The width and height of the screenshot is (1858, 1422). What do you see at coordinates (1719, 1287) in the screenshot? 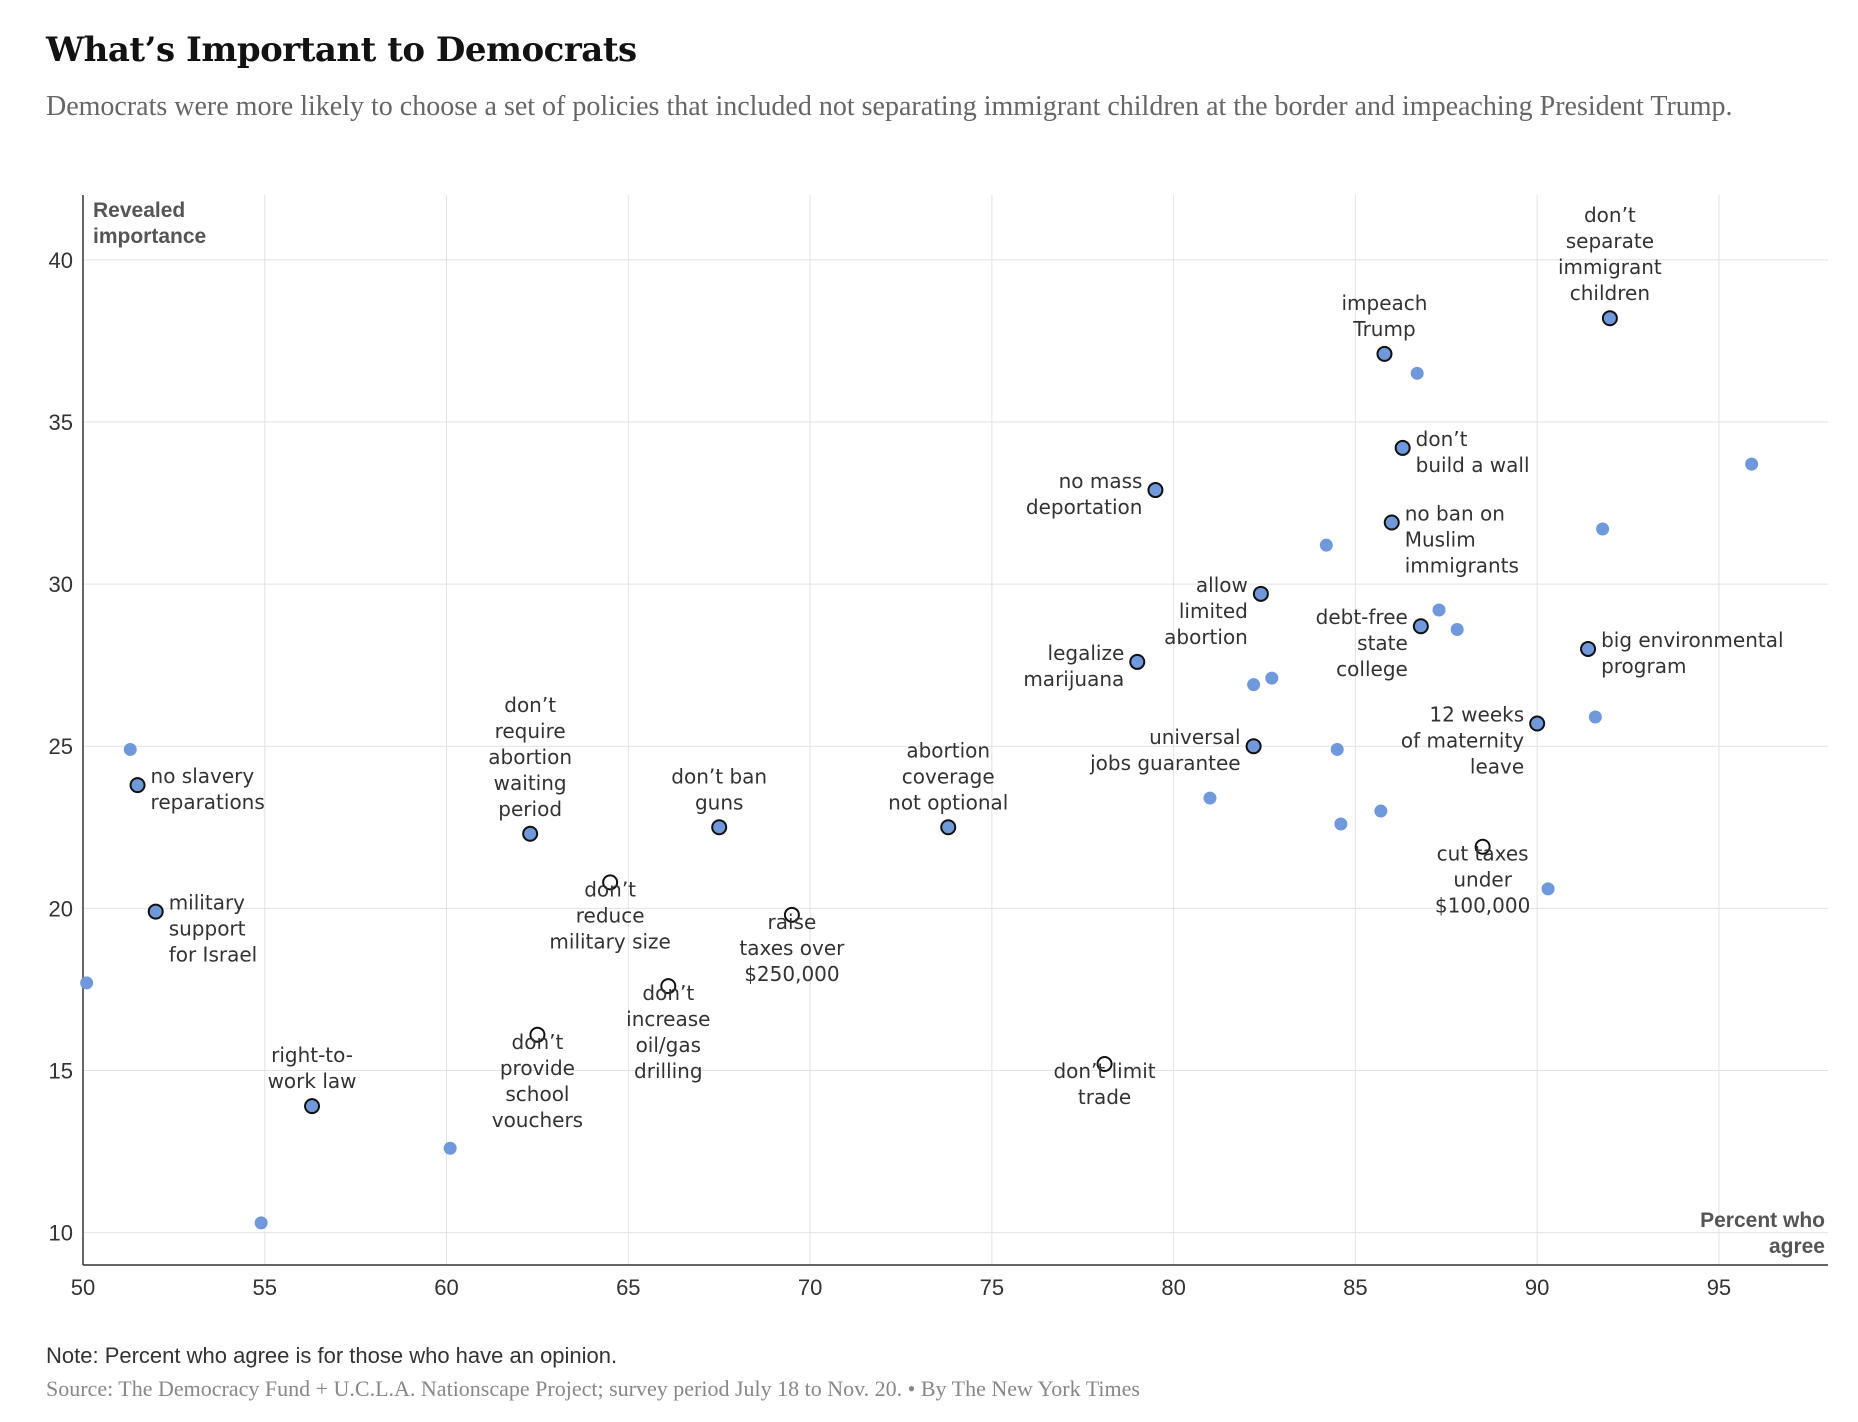
I see `x-tick-label: 95` at bounding box center [1719, 1287].